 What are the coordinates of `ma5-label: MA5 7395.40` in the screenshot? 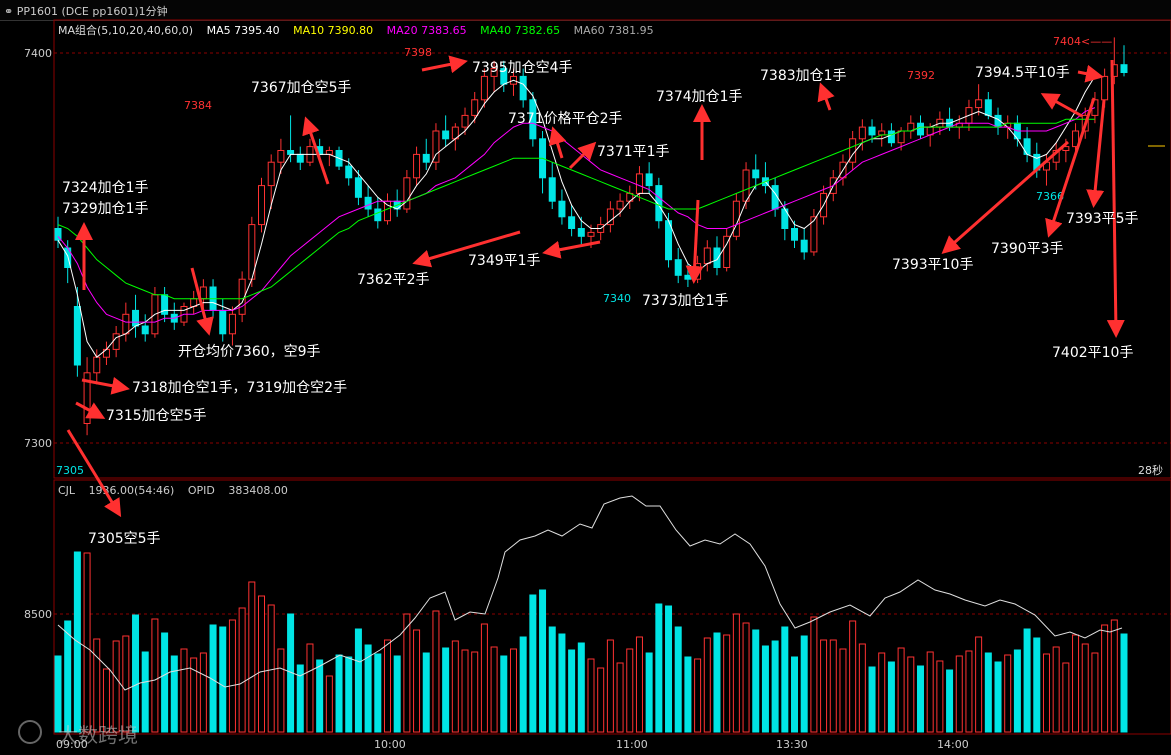 It's located at (243, 30).